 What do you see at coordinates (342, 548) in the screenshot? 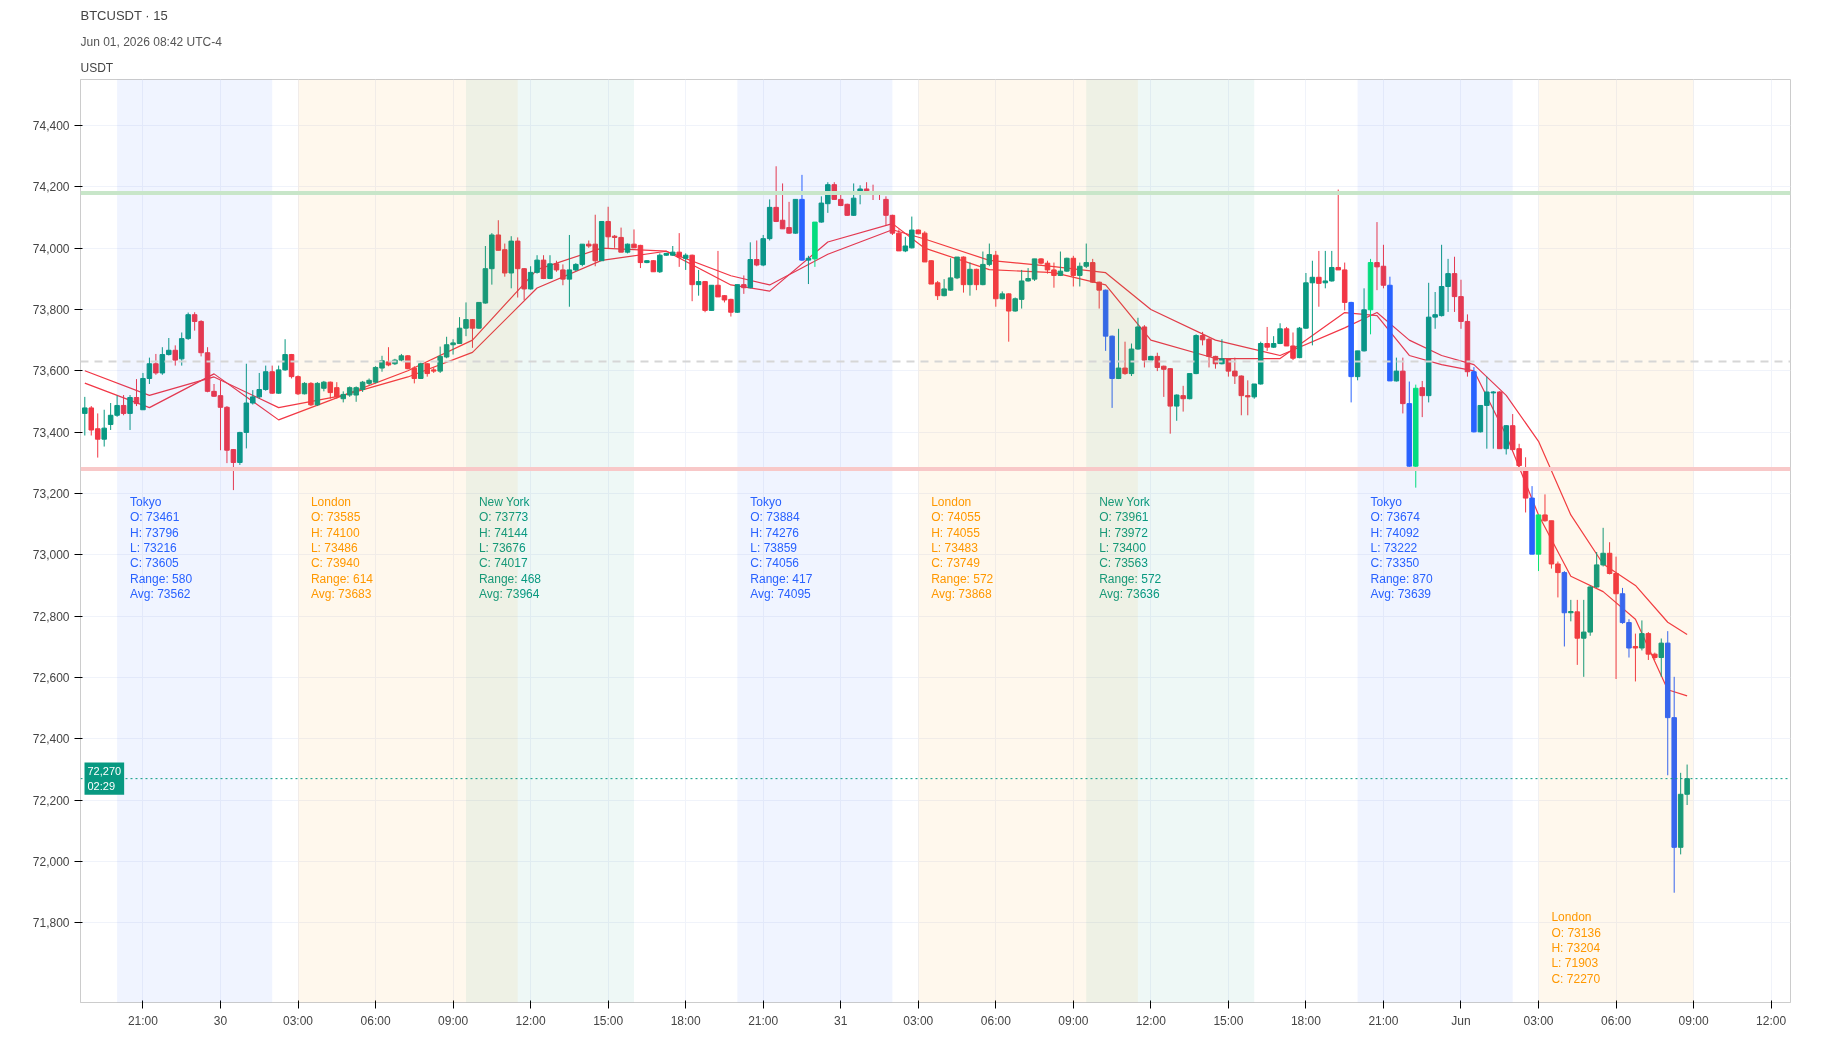
I see `annotation: London O: 73585 H: 74100 L: 73486 C: 73940 Range: 614 Avg: 73683` at bounding box center [342, 548].